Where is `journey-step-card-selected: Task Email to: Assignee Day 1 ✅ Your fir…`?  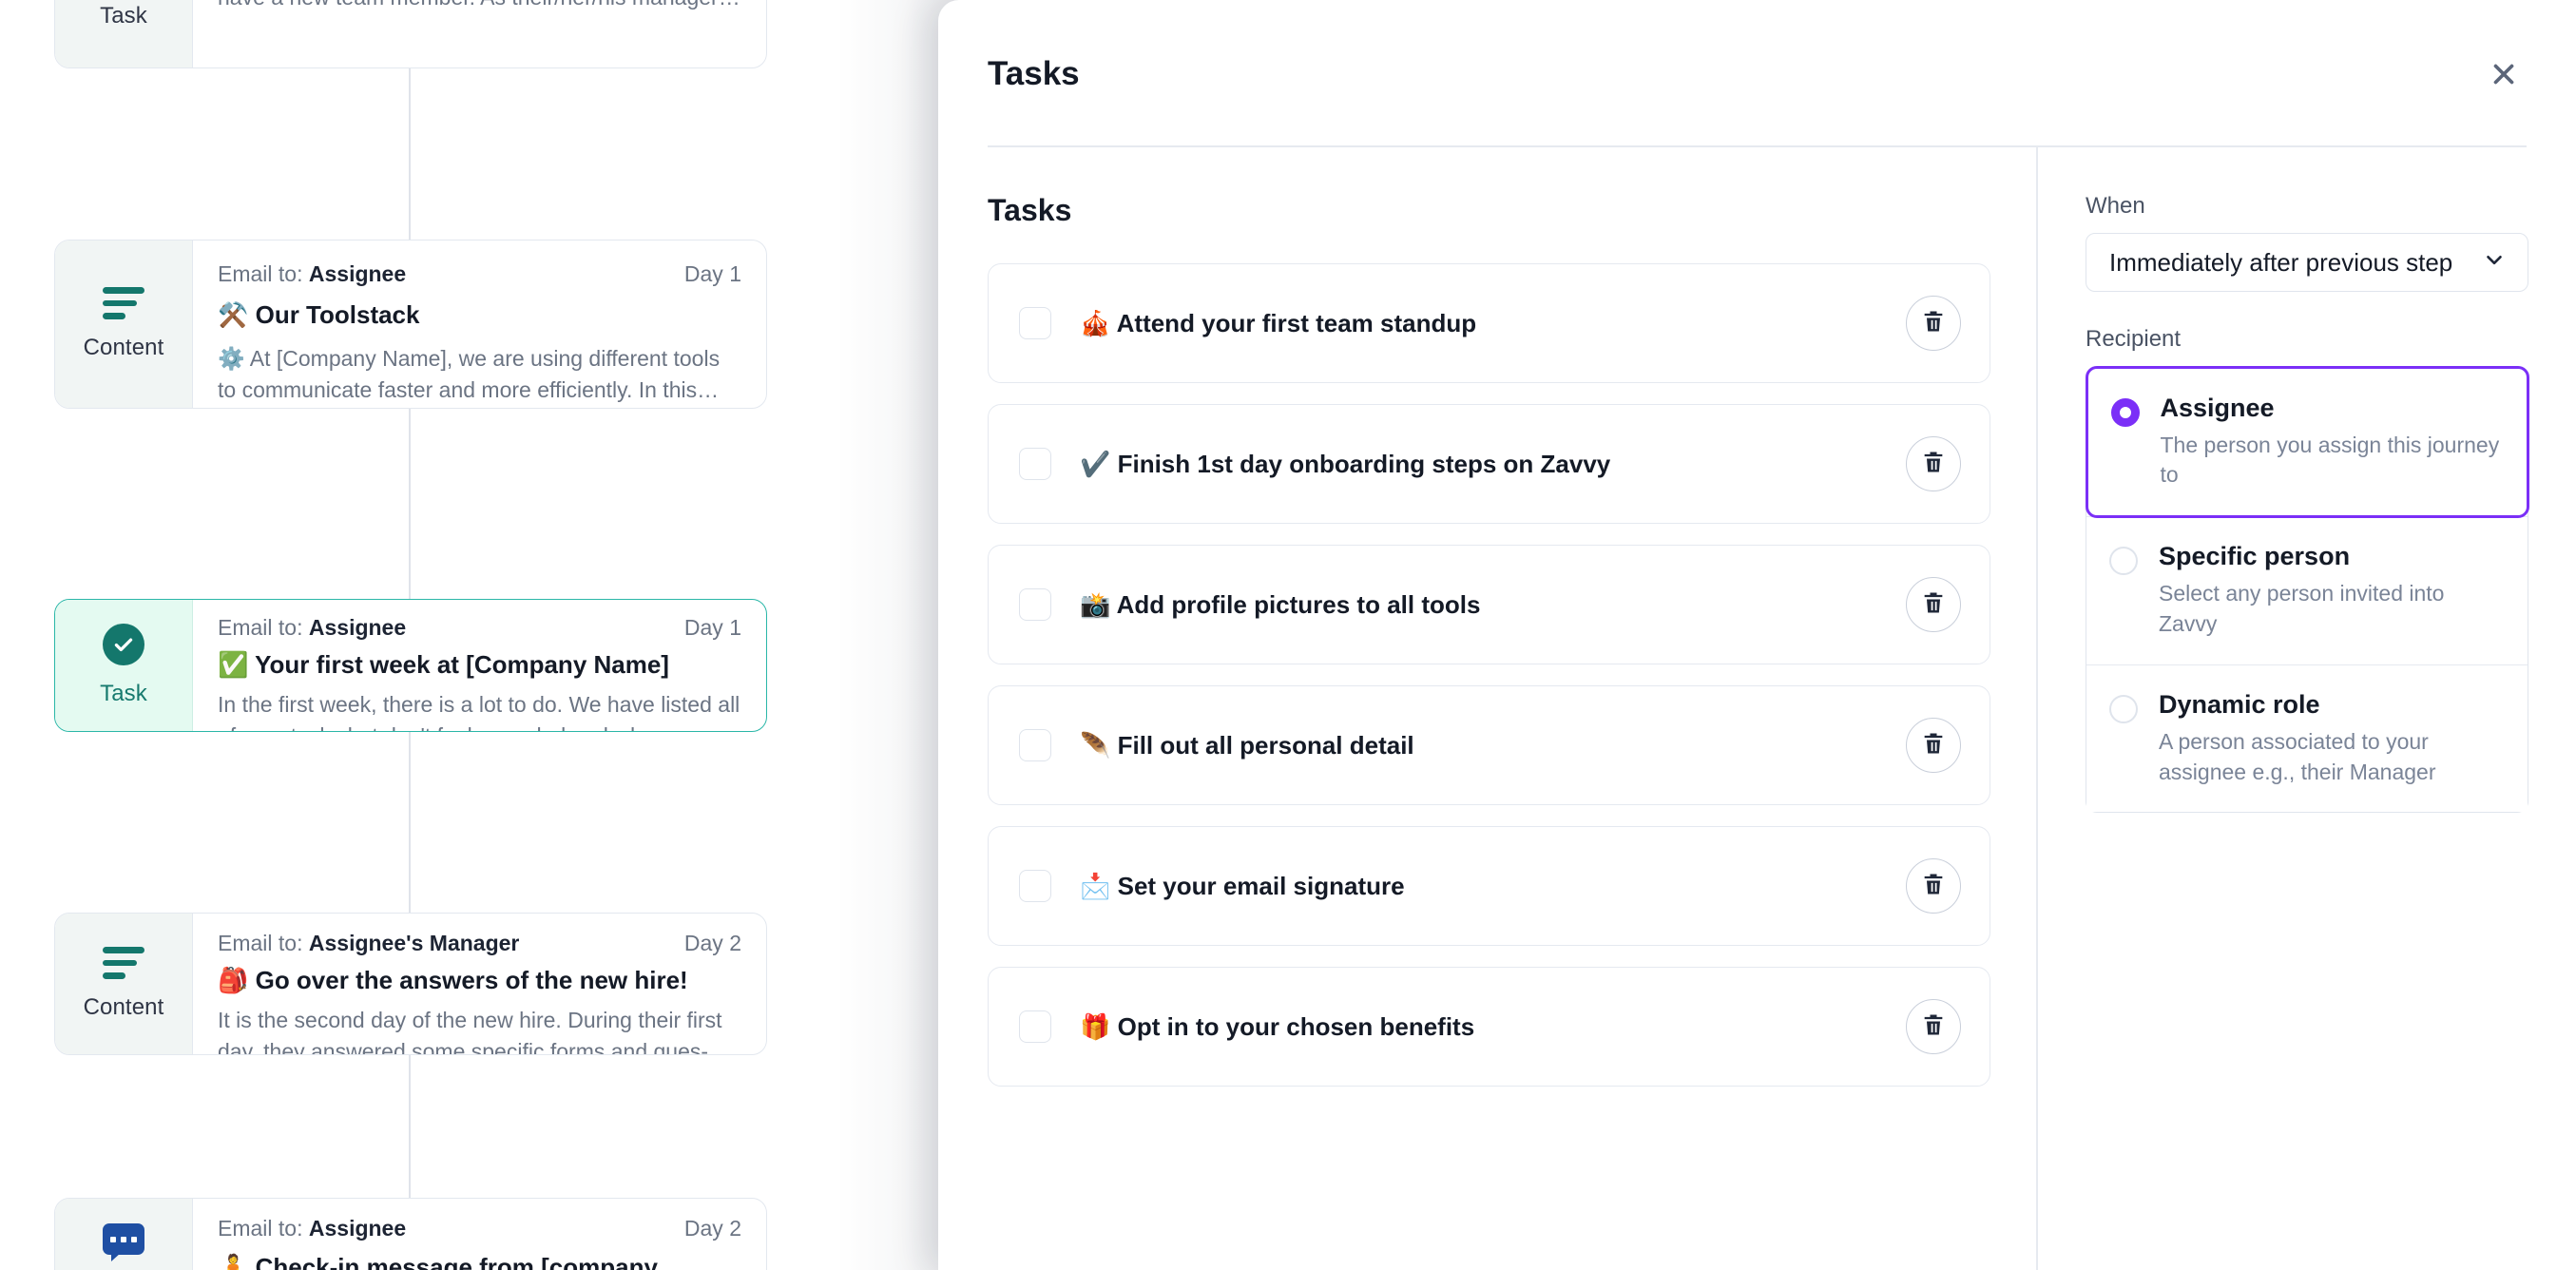
journey-step-card-selected: Task Email to: Assignee Day 1 ✅ Your fir… is located at coordinates (411, 665).